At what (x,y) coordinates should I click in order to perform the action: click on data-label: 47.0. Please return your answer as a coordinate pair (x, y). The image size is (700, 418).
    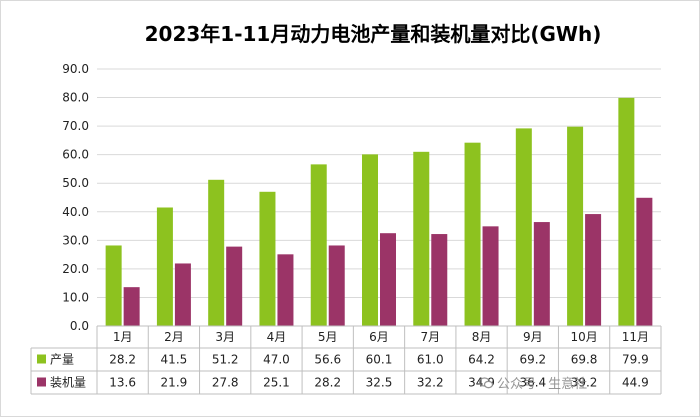
    Looking at the image, I should click on (276, 360).